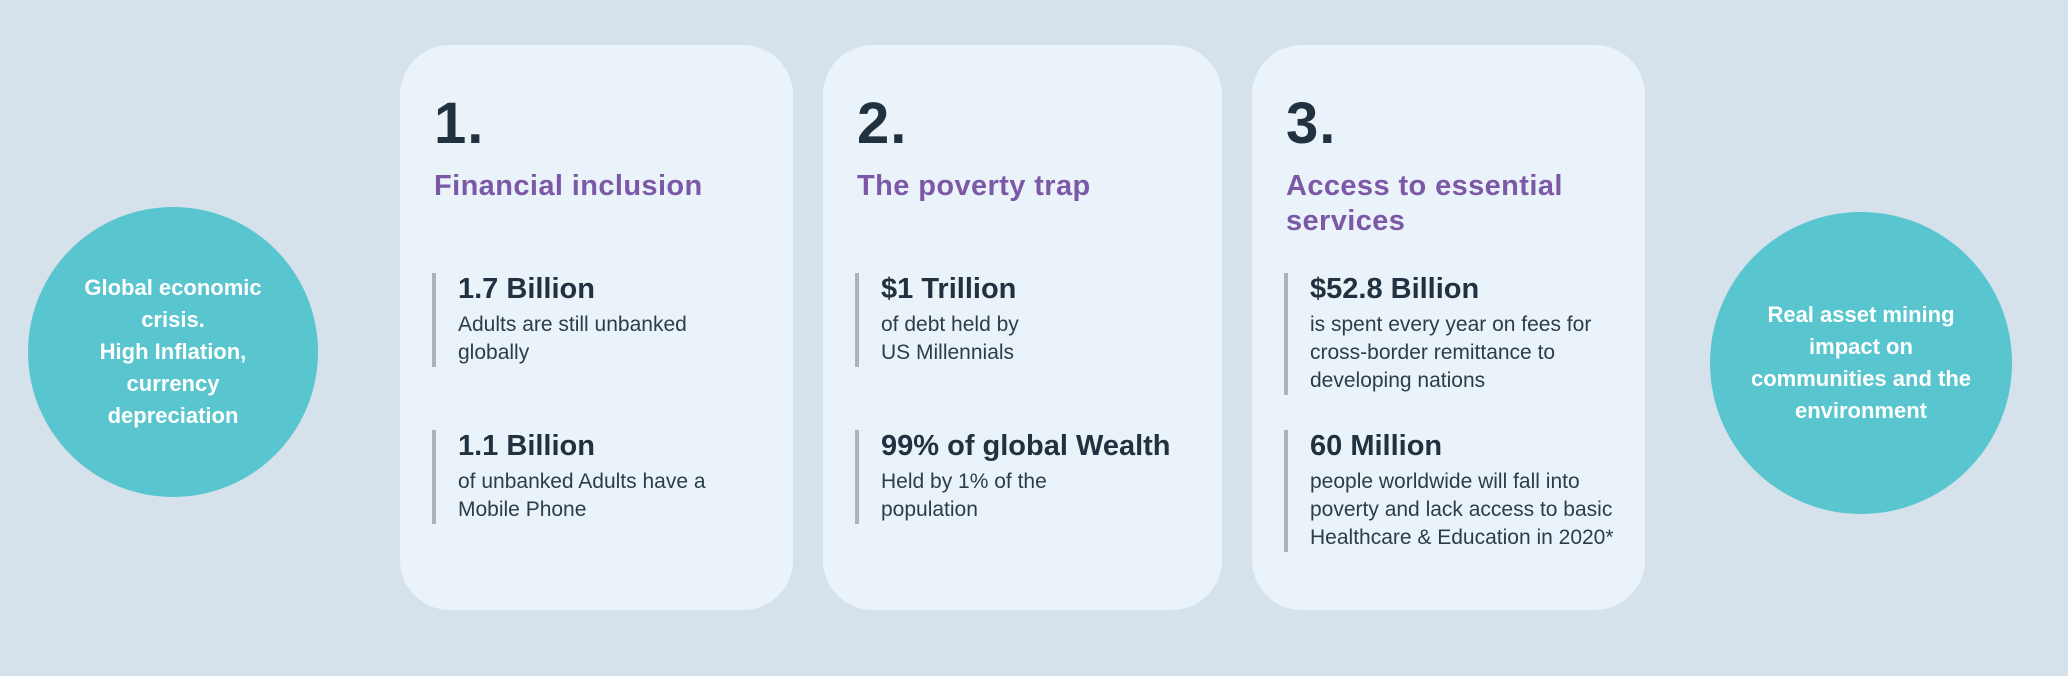  Describe the element at coordinates (1376, 446) in the screenshot. I see `stat-value: 60 Million` at that location.